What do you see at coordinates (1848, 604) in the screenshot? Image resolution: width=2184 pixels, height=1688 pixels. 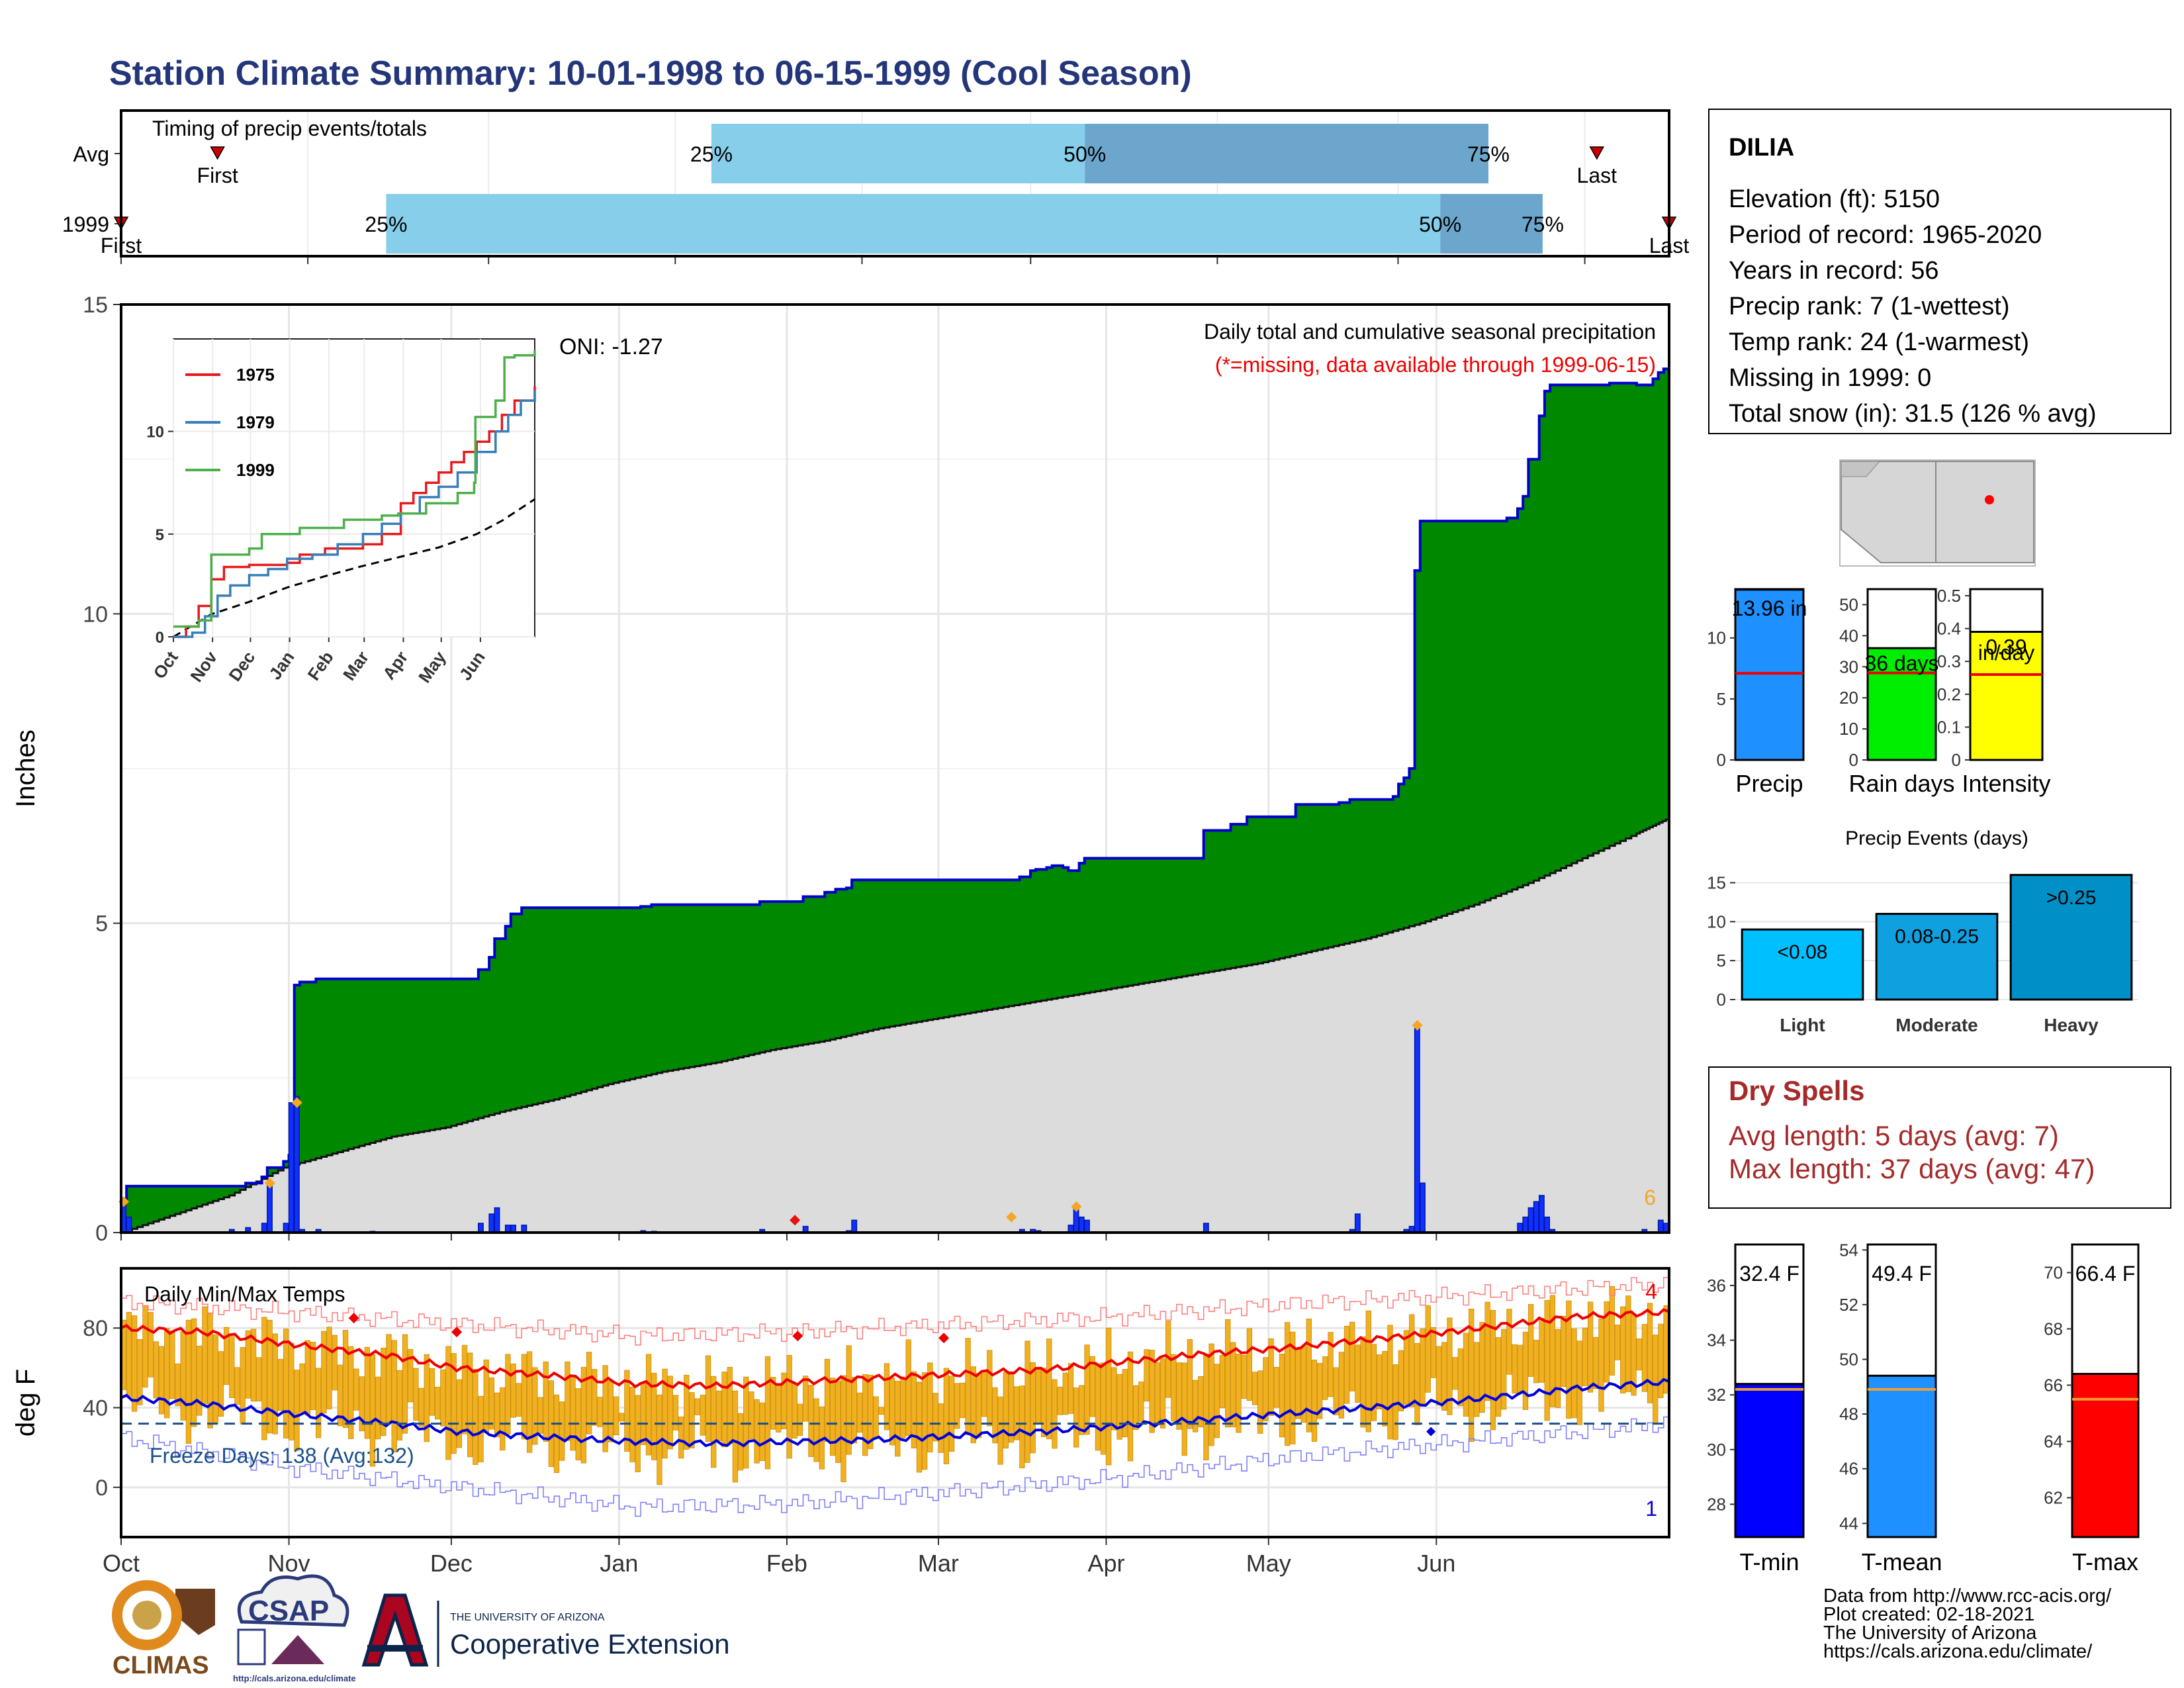 I see `summary-ytick-label: 50` at bounding box center [1848, 604].